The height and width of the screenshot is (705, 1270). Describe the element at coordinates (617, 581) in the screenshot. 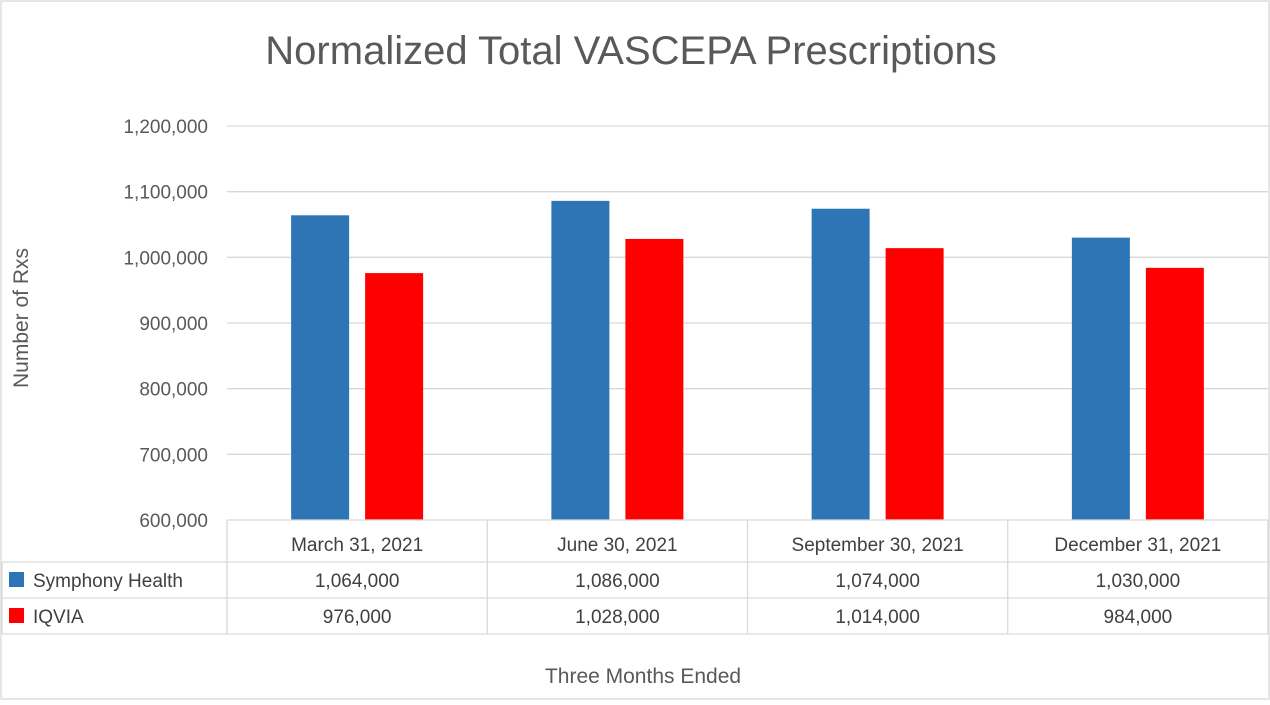

I see `data-label: 1,086,000` at that location.